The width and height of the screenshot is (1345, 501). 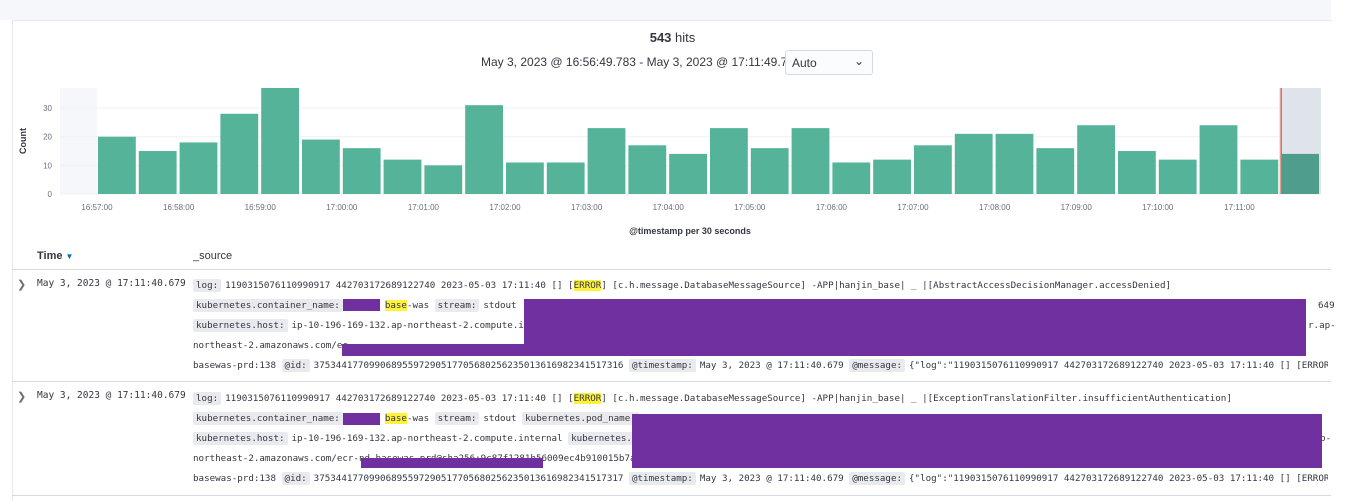 I want to click on x-tick-label: 17:04:00, so click(x=669, y=207).